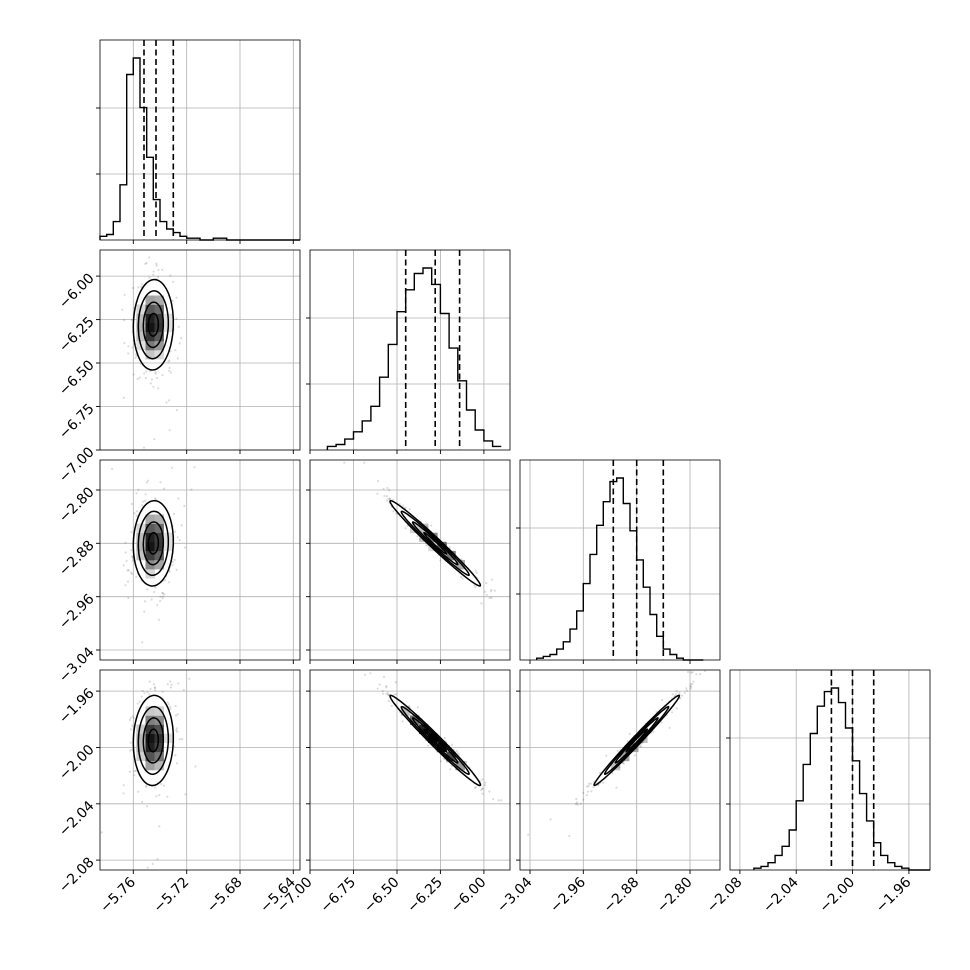 Image resolution: width=970 pixels, height=970 pixels. Describe the element at coordinates (77, 465) in the screenshot. I see `y-tick-label-1-0: −7.00` at that location.